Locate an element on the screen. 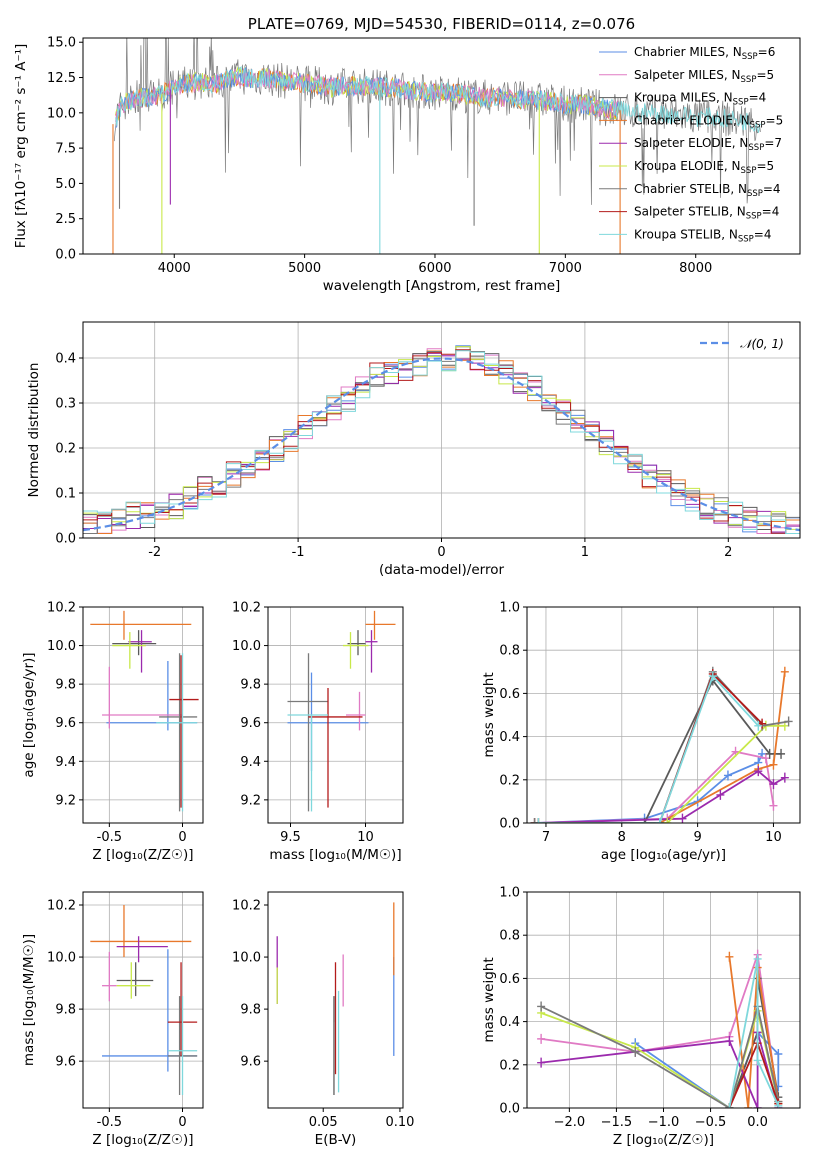 This screenshot has width=819, height=1174. x-tick-label: 8 is located at coordinates (622, 837).